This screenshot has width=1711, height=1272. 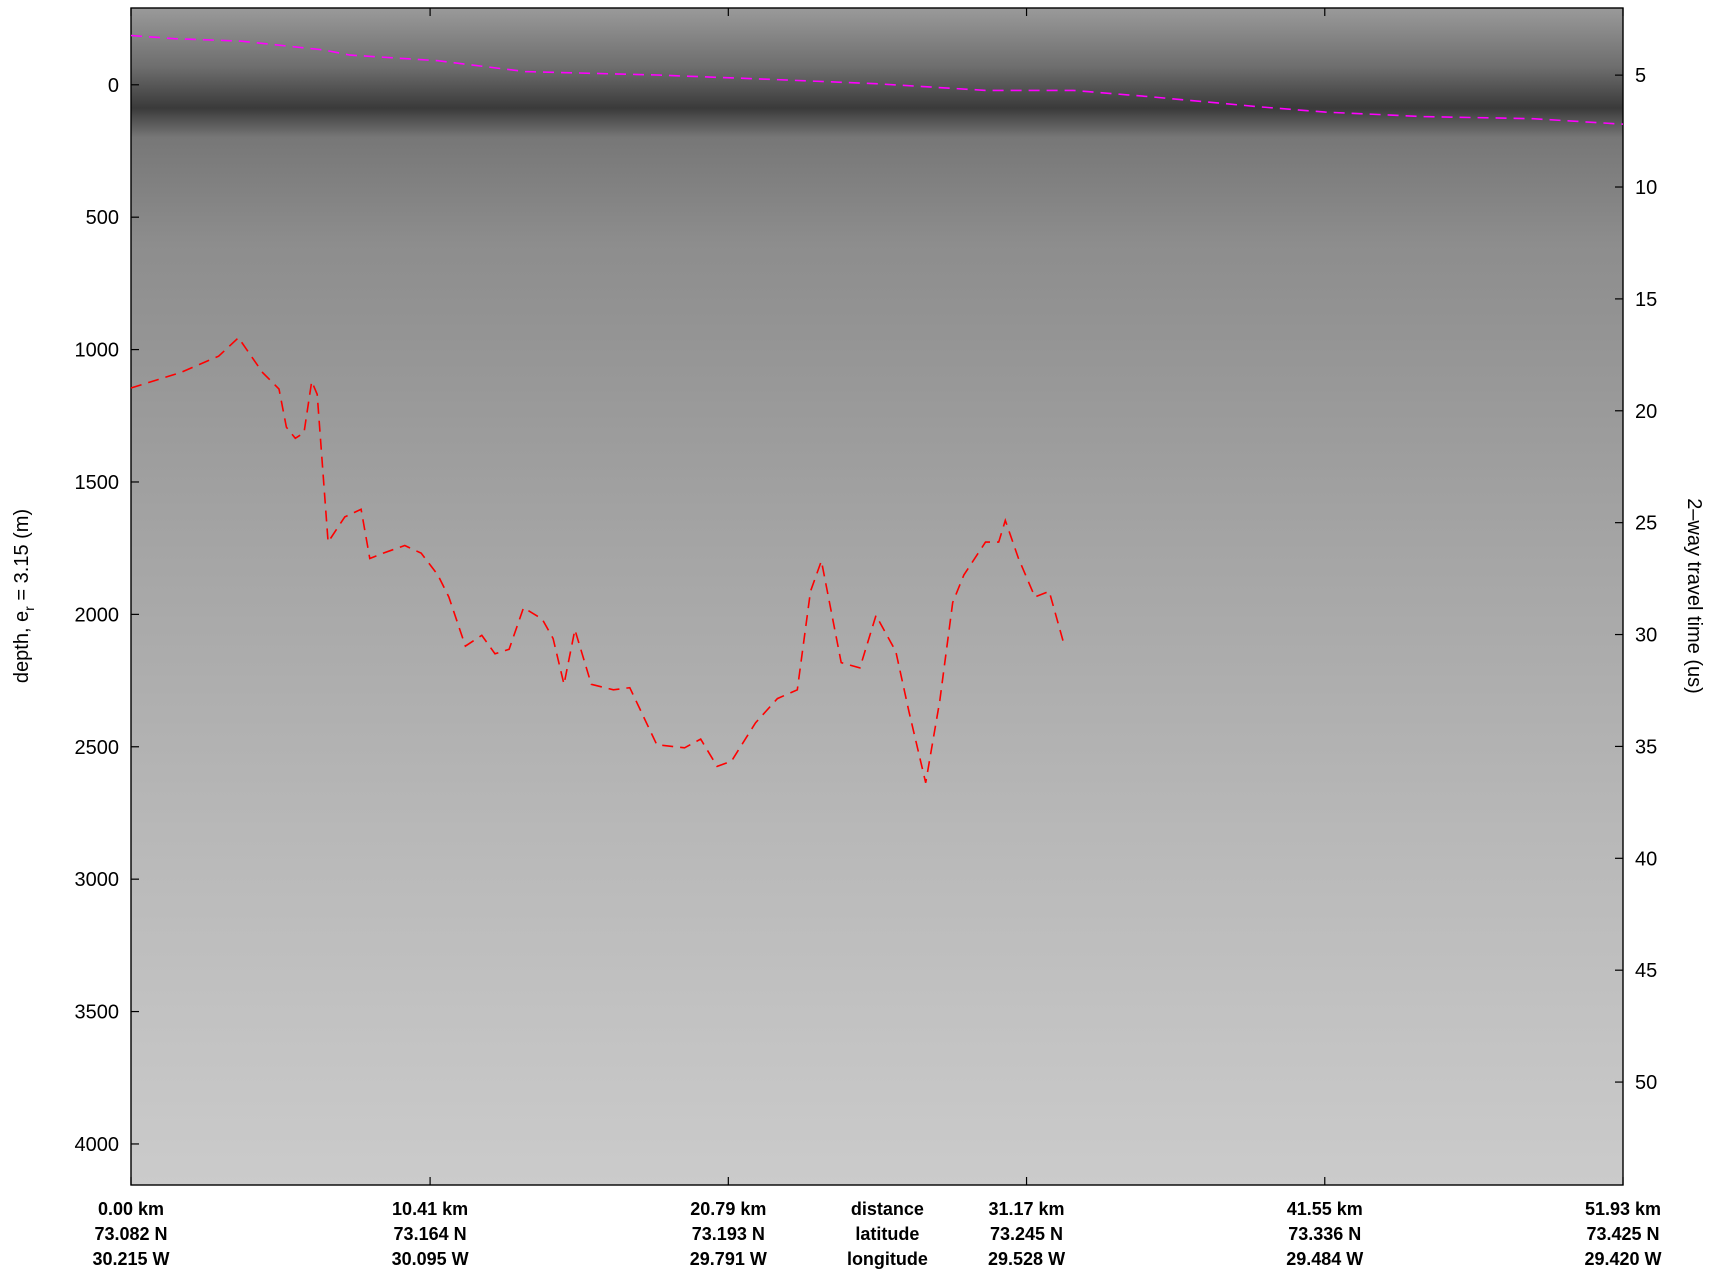 What do you see at coordinates (430, 1234) in the screenshot?
I see `latitude-label: 73.164 N` at bounding box center [430, 1234].